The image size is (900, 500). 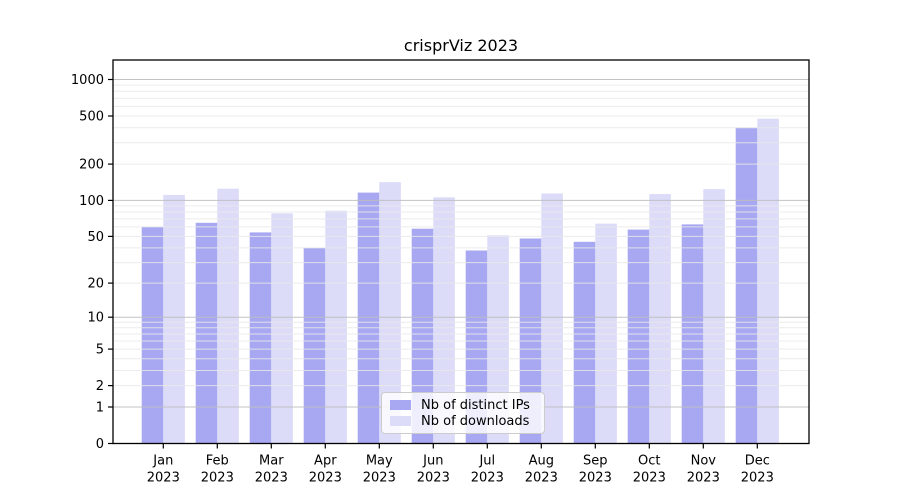 I want to click on y-tick-label: 20, so click(x=95, y=284).